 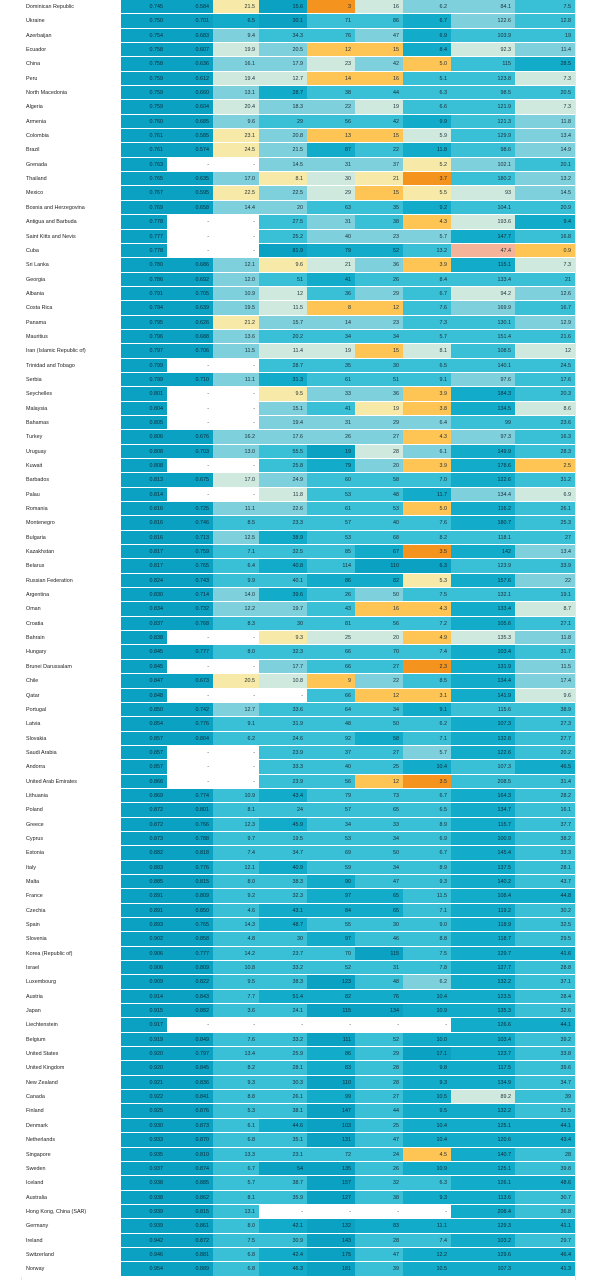 What do you see at coordinates (190, 1039) in the screenshot?
I see `value-cell: 0.849` at bounding box center [190, 1039].